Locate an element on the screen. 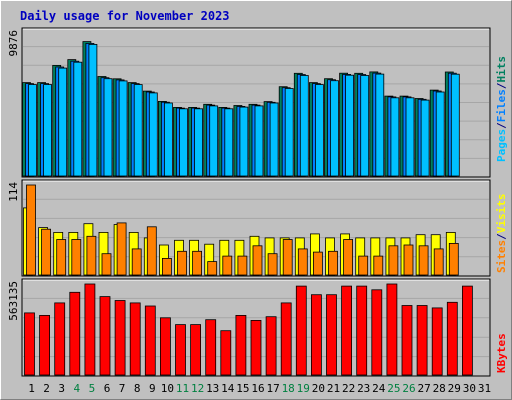 The image size is (512, 400). x-tick-label-day-6: 6 is located at coordinates (107, 388).